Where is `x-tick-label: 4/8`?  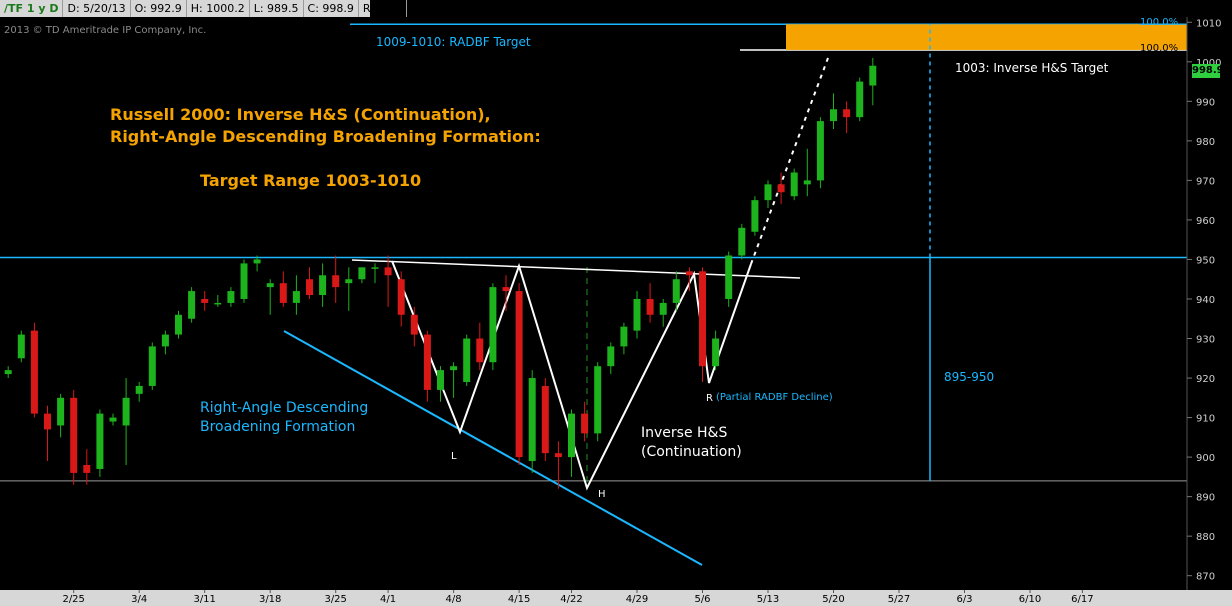
x-tick-label: 4/8 is located at coordinates (454, 599).